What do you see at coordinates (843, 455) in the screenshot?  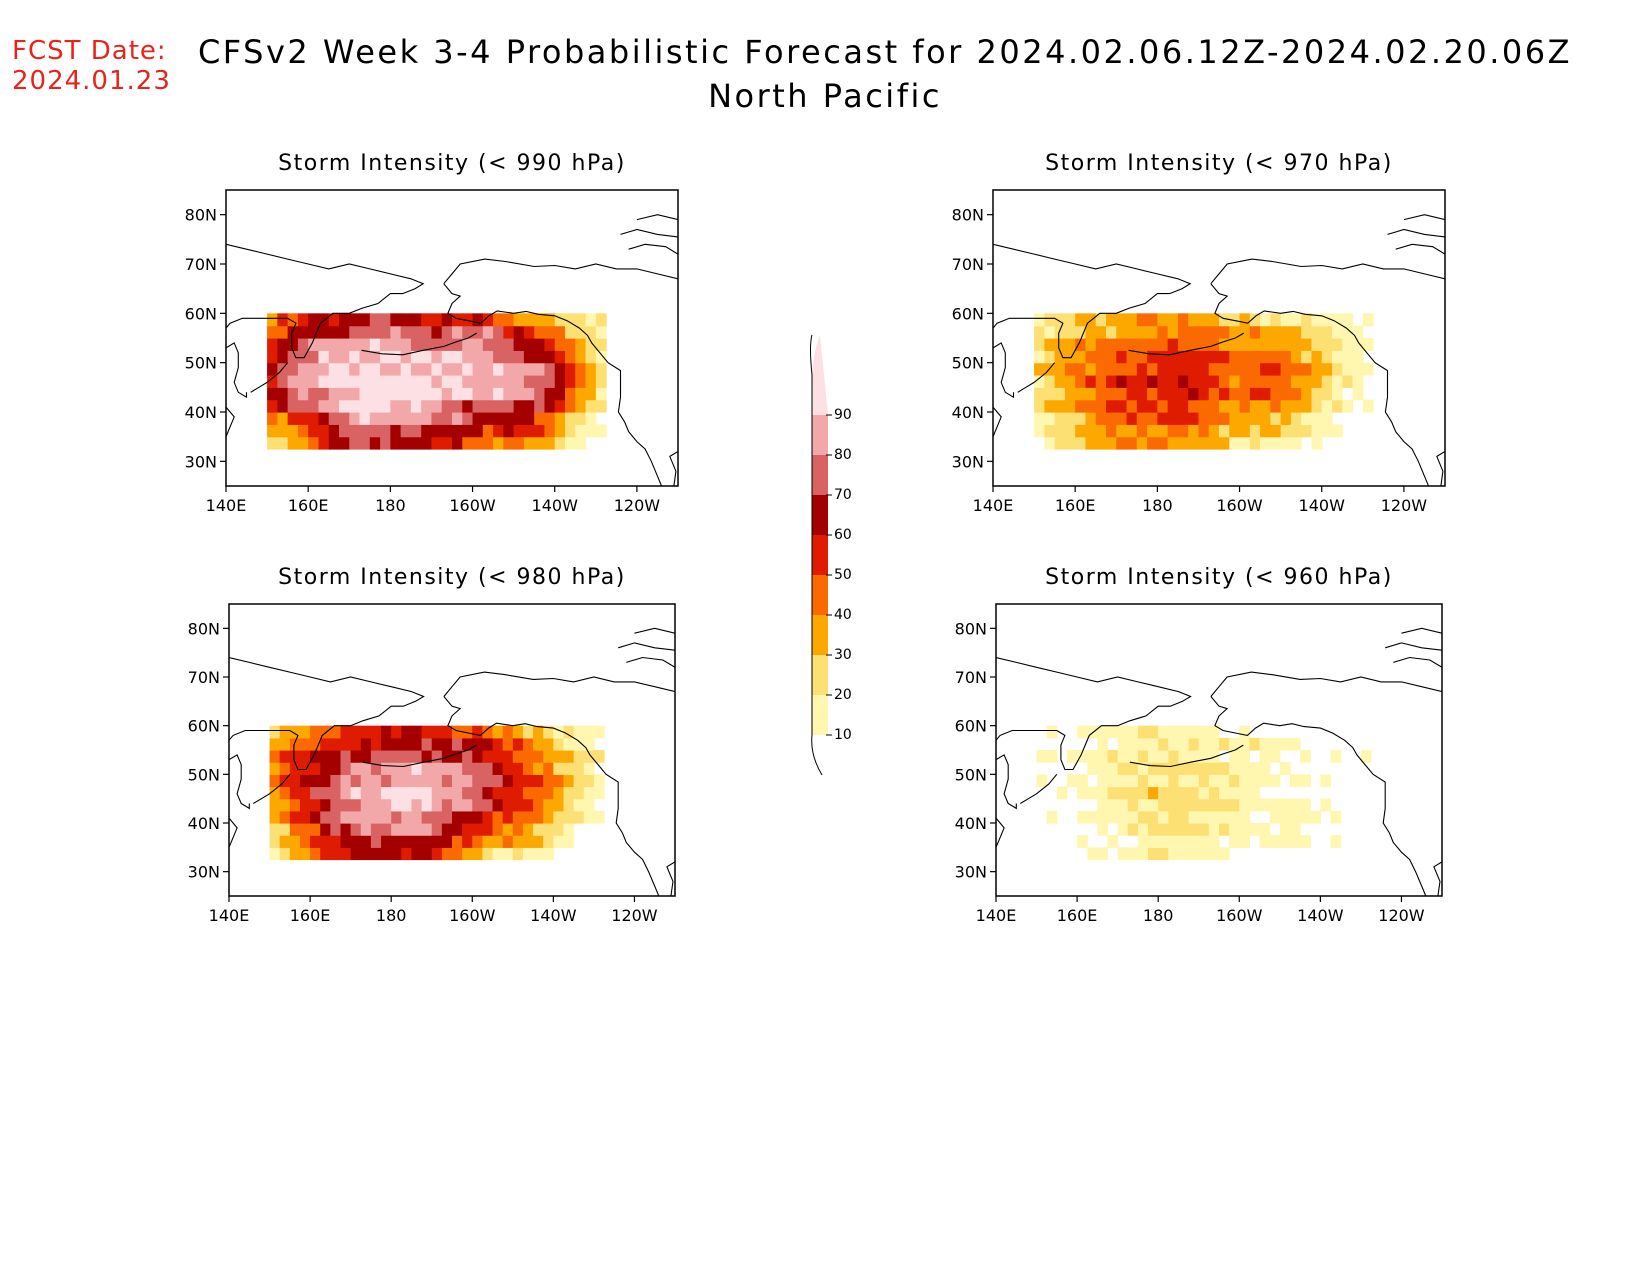 I see `legend-label: 80` at bounding box center [843, 455].